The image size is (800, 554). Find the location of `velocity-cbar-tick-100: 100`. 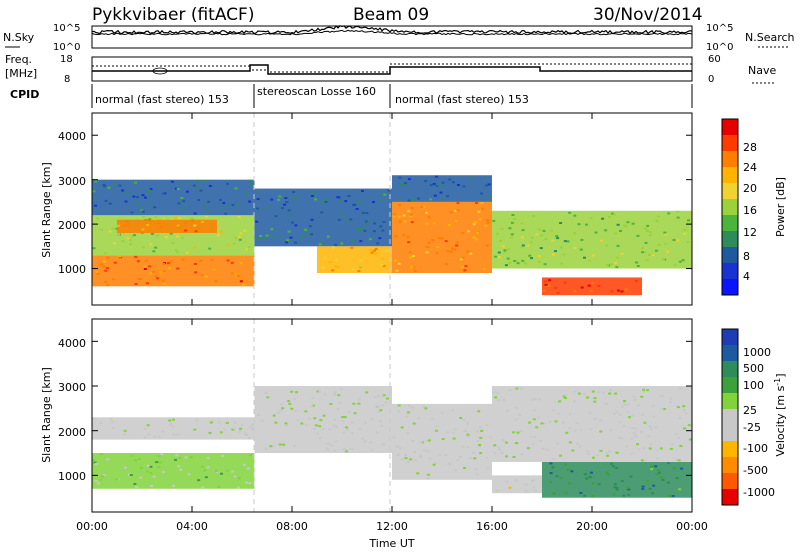

velocity-cbar-tick-100: 100 is located at coordinates (753, 385).